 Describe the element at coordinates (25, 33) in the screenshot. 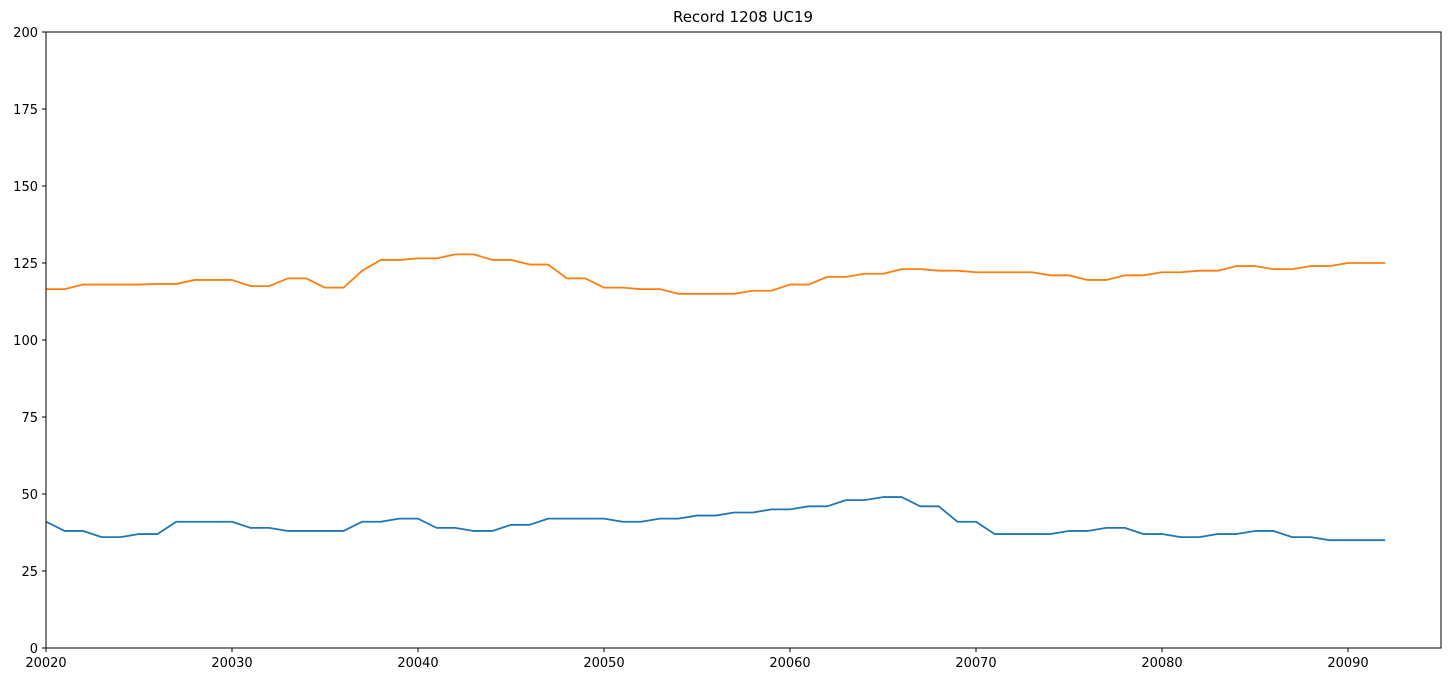

I see `y-tick-label: 200` at that location.